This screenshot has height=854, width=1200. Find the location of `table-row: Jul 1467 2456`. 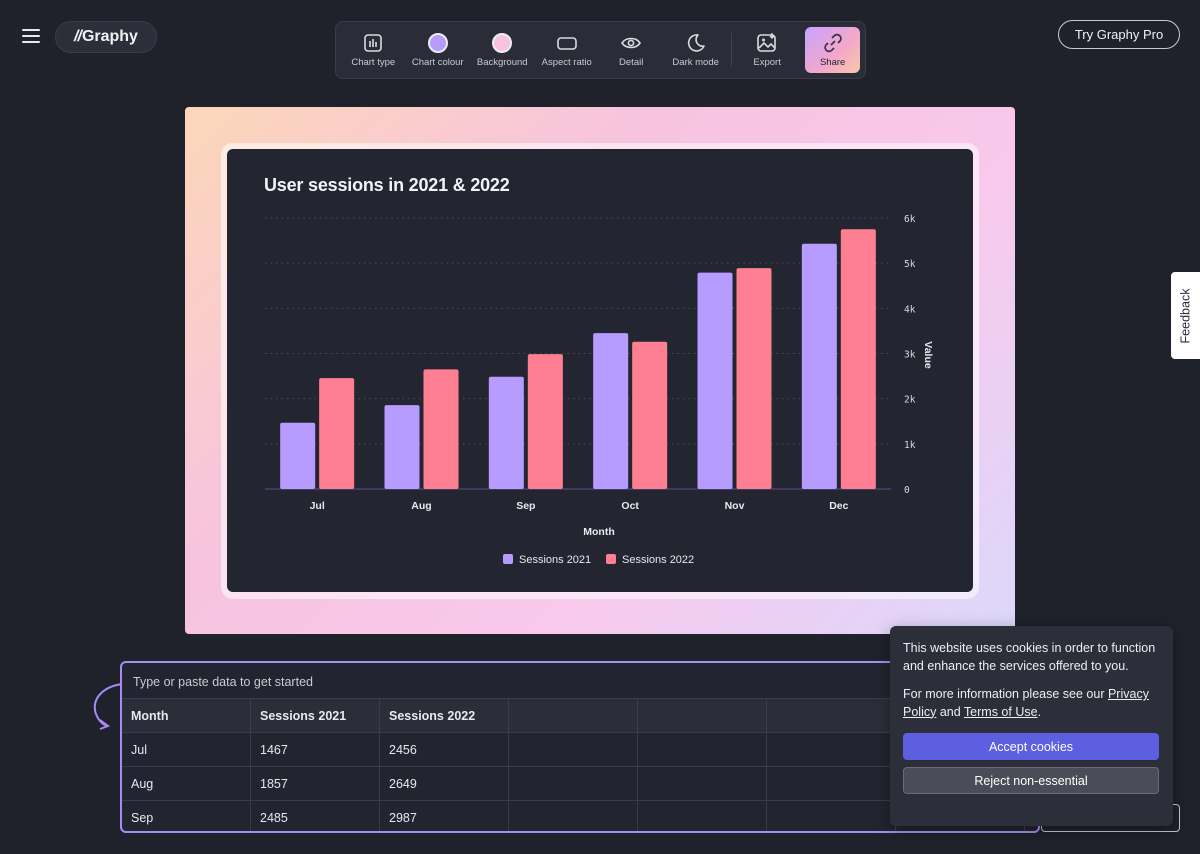

table-row: Jul 1467 2456 is located at coordinates (580, 749).